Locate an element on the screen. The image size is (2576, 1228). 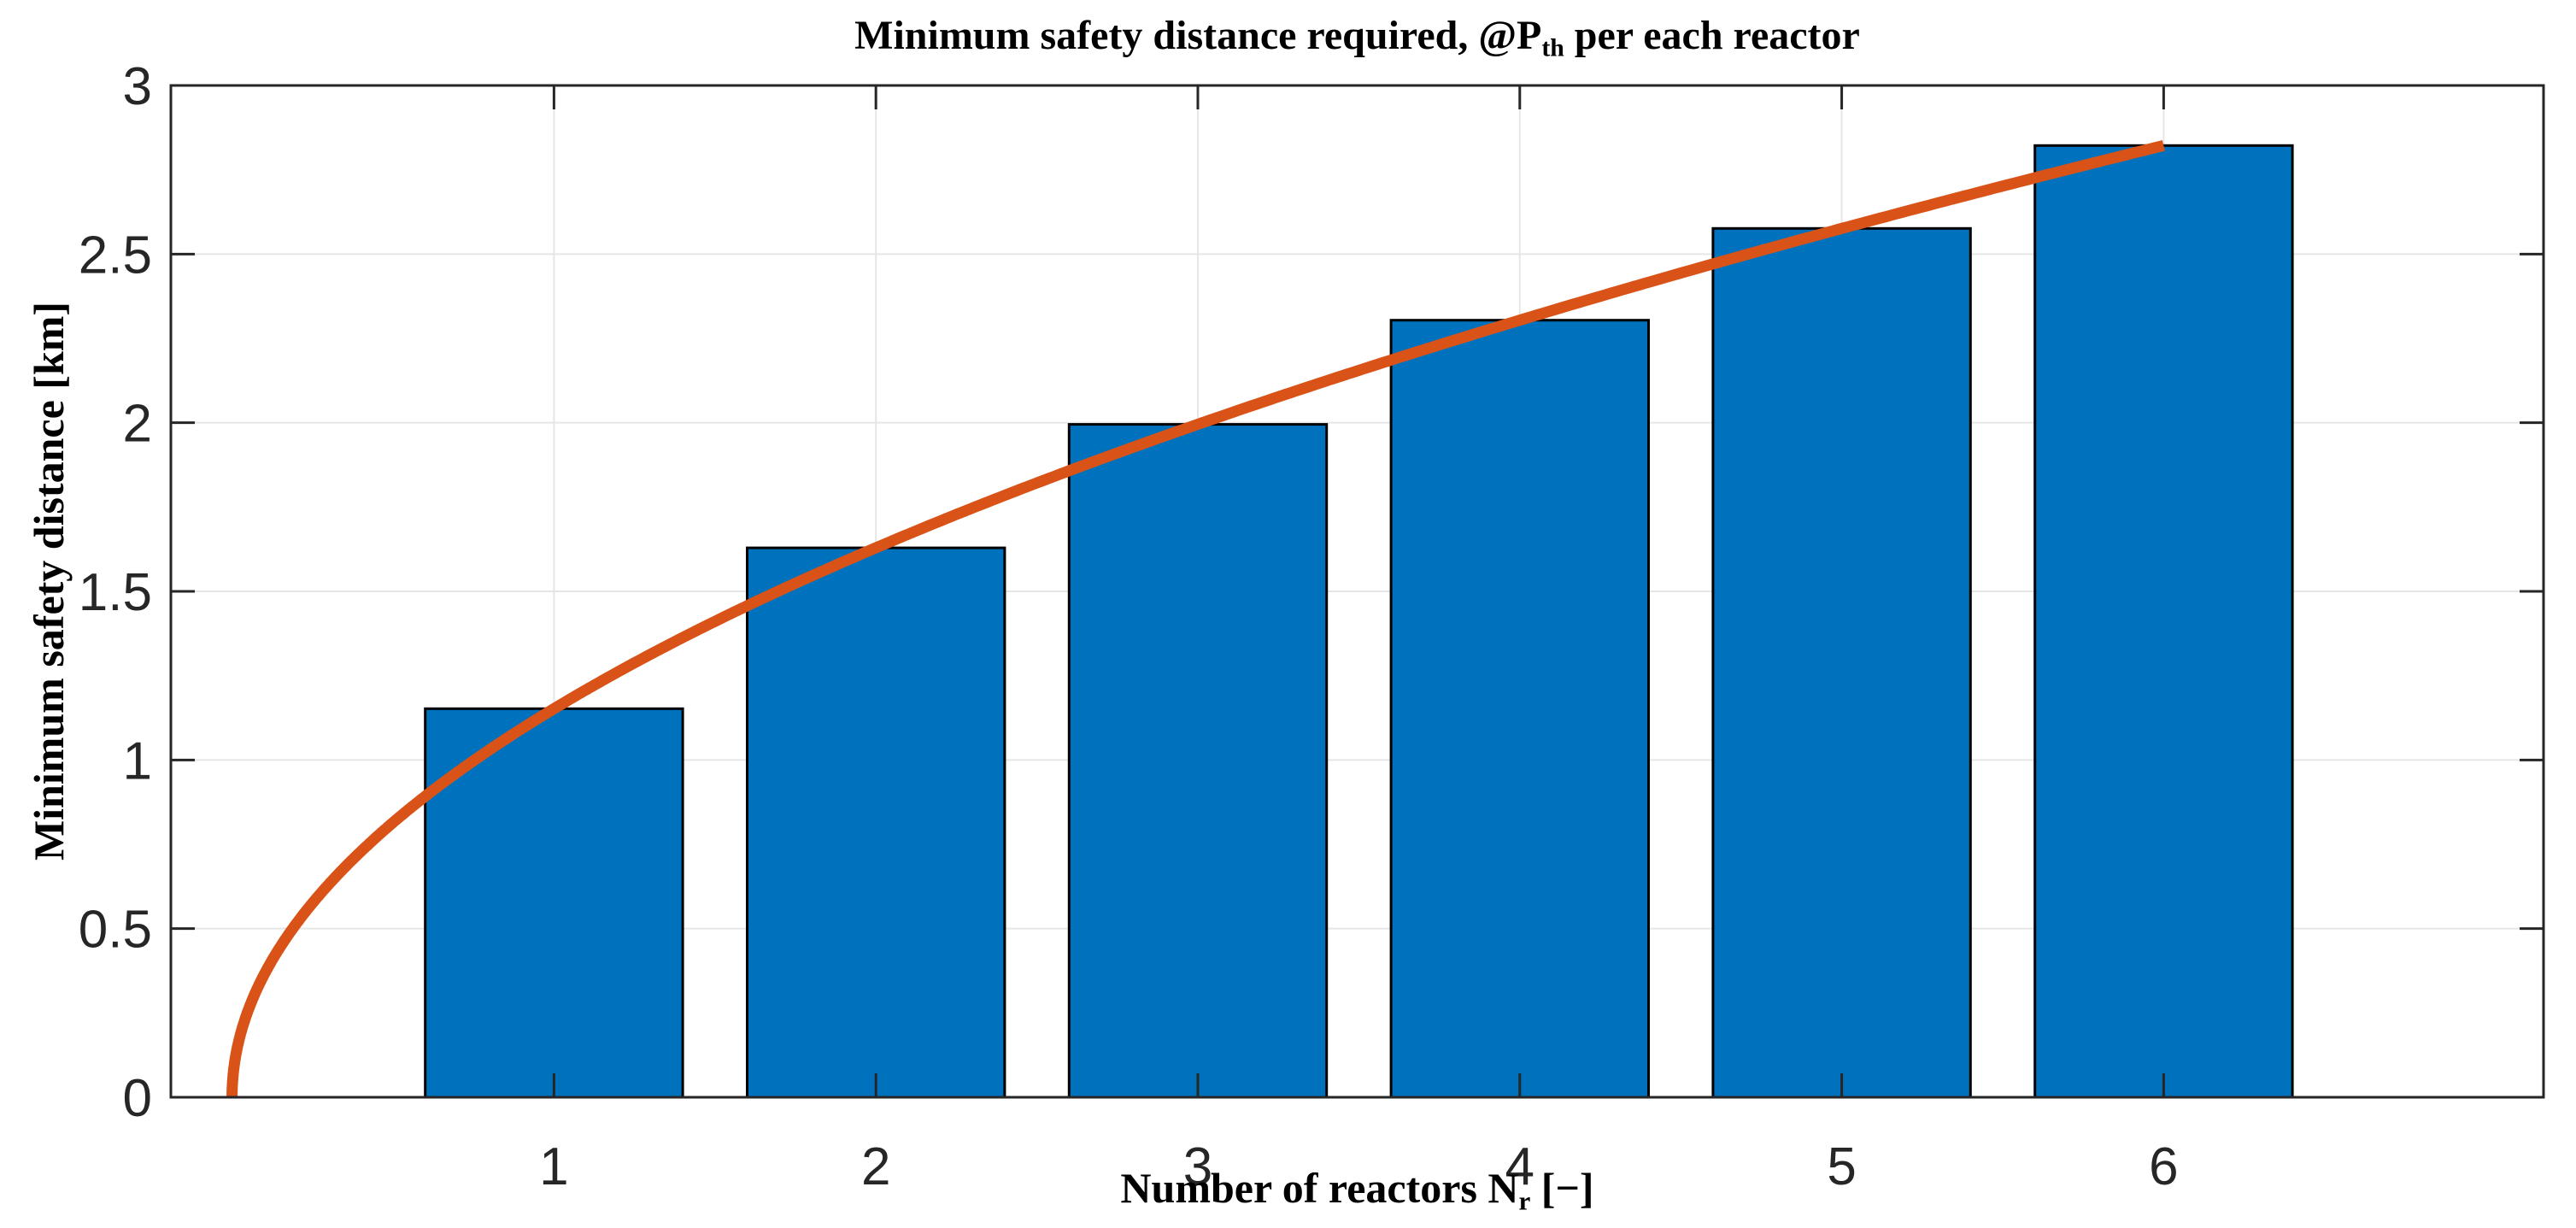
y-tick-label: 1 is located at coordinates (137, 761).